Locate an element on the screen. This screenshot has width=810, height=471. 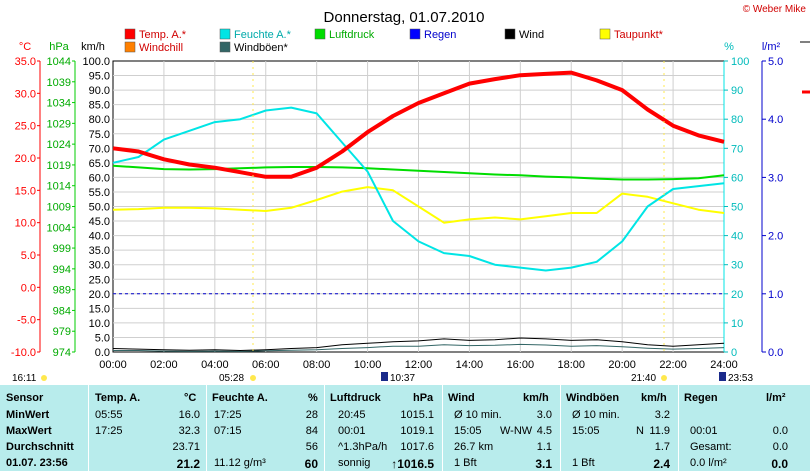
x-tick-label: 18:00 is located at coordinates (571, 365).